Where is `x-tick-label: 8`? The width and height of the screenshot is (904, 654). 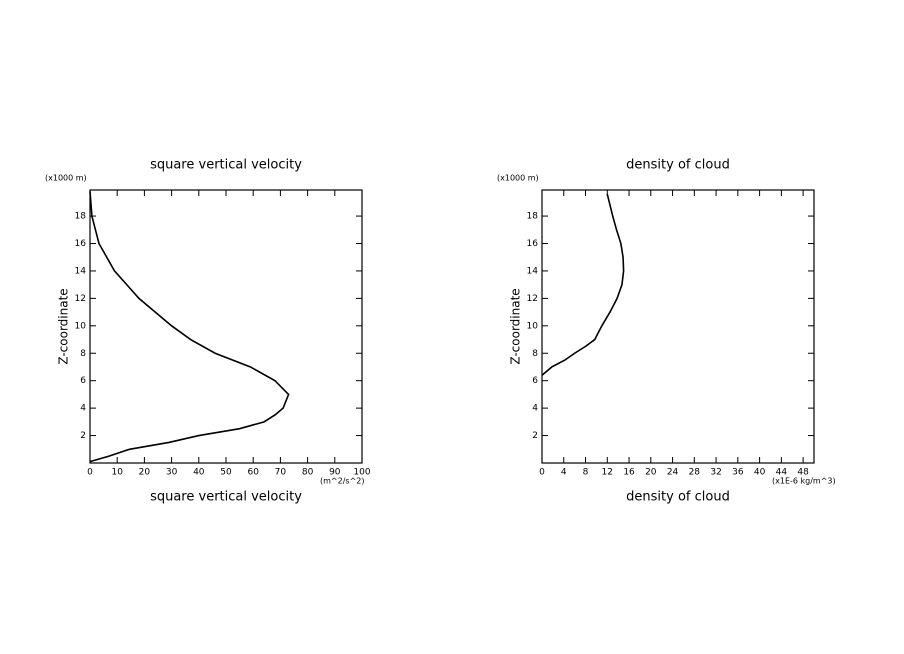
x-tick-label: 8 is located at coordinates (586, 473).